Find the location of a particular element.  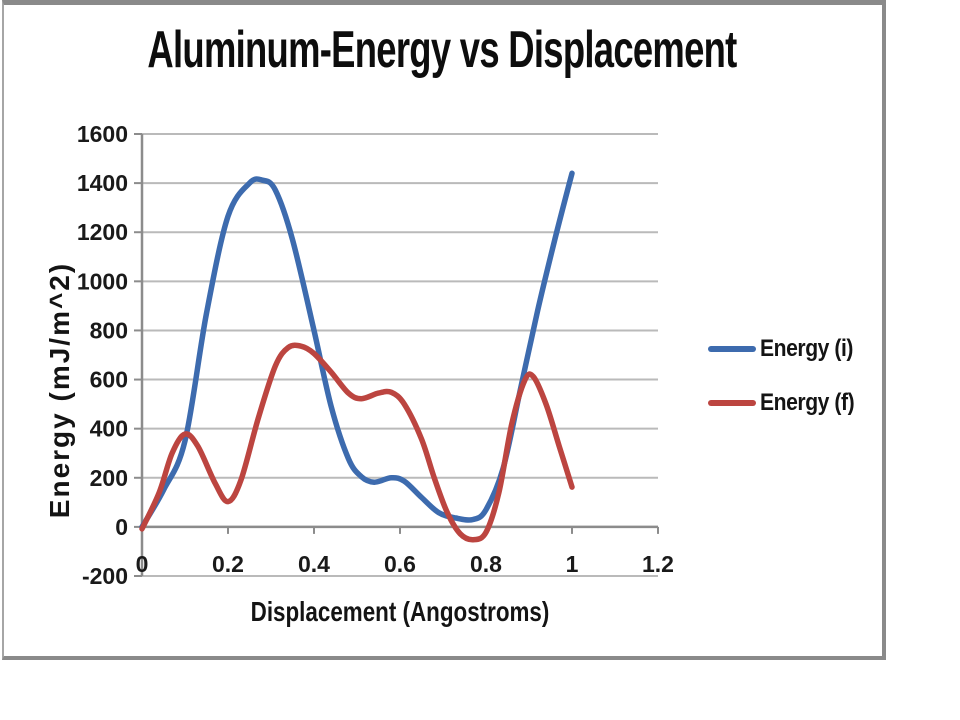

y-tick-label: 0 is located at coordinates (121, 527).